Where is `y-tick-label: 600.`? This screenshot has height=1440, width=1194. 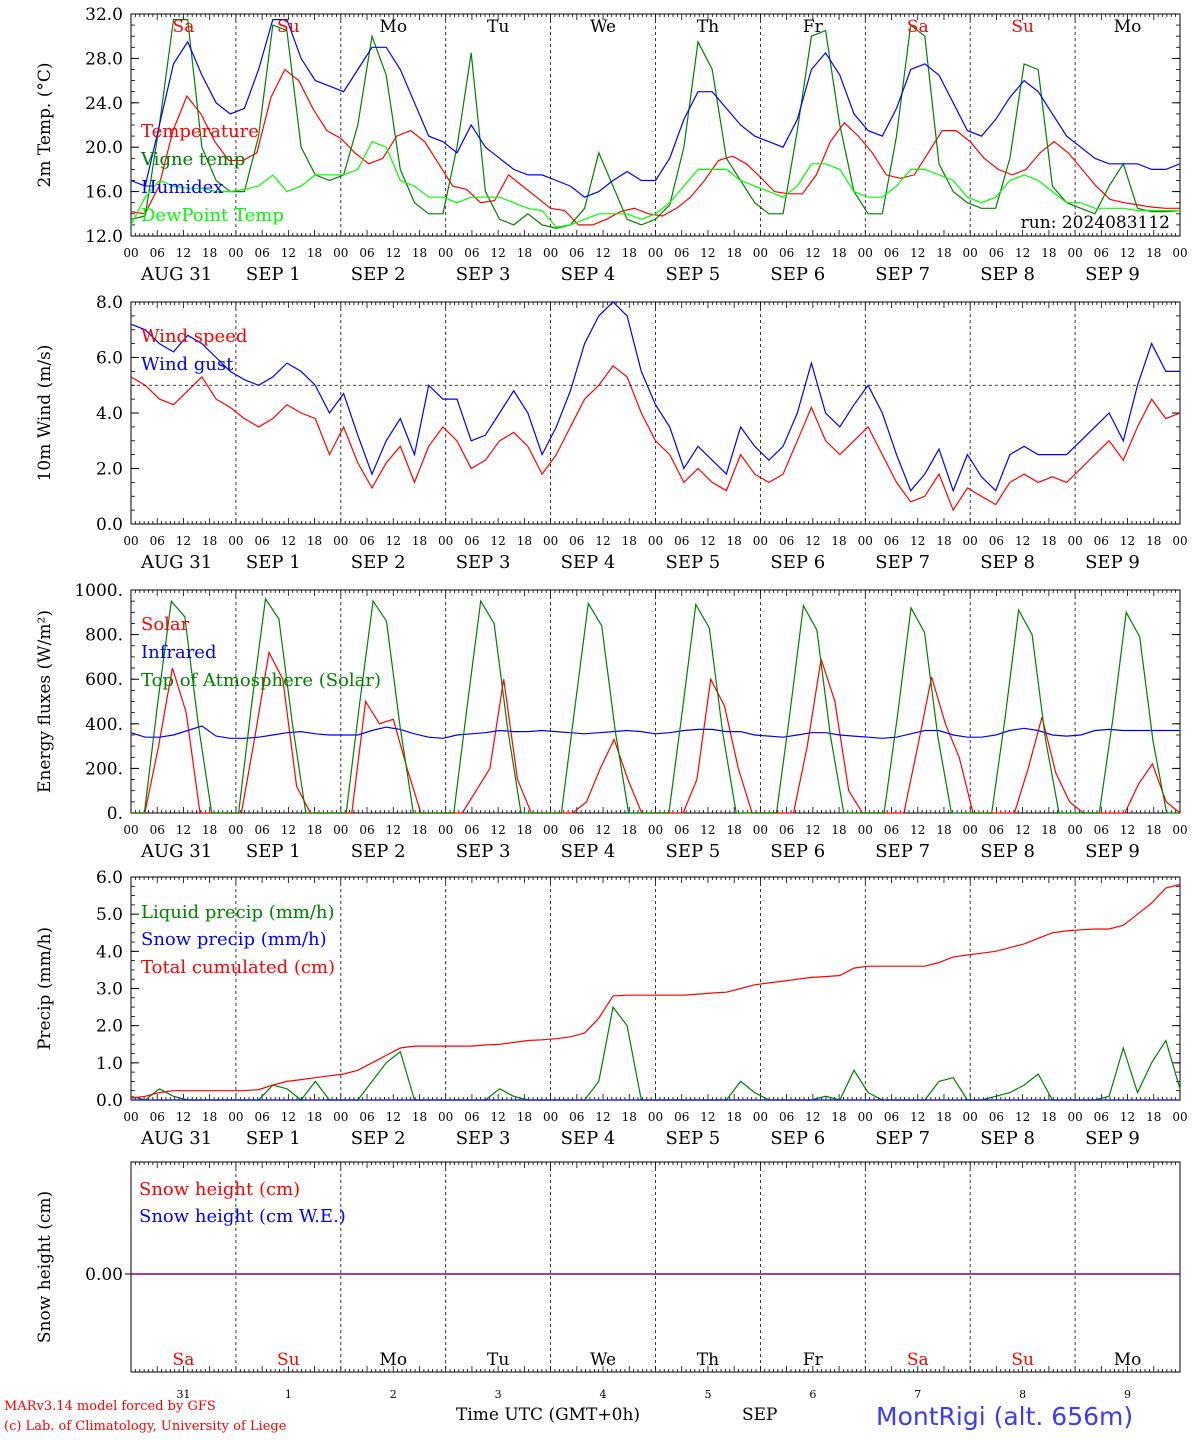
y-tick-label: 600. is located at coordinates (104, 680).